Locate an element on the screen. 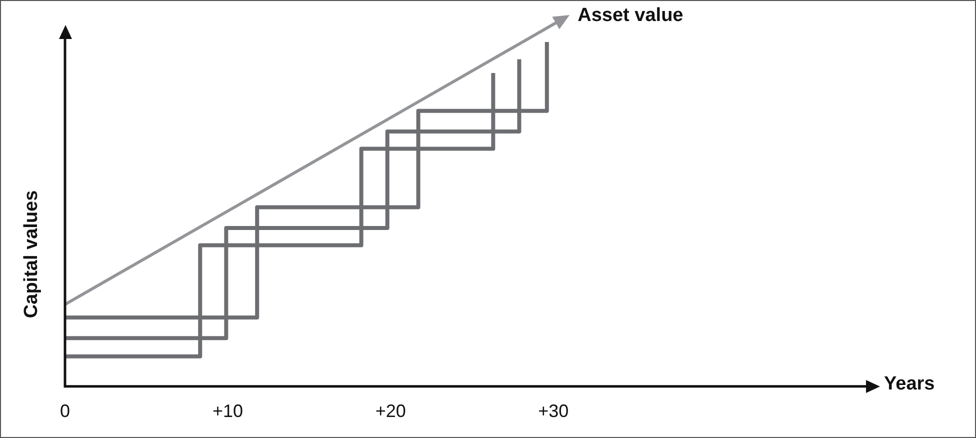  x-tick-label: +10 is located at coordinates (228, 411).